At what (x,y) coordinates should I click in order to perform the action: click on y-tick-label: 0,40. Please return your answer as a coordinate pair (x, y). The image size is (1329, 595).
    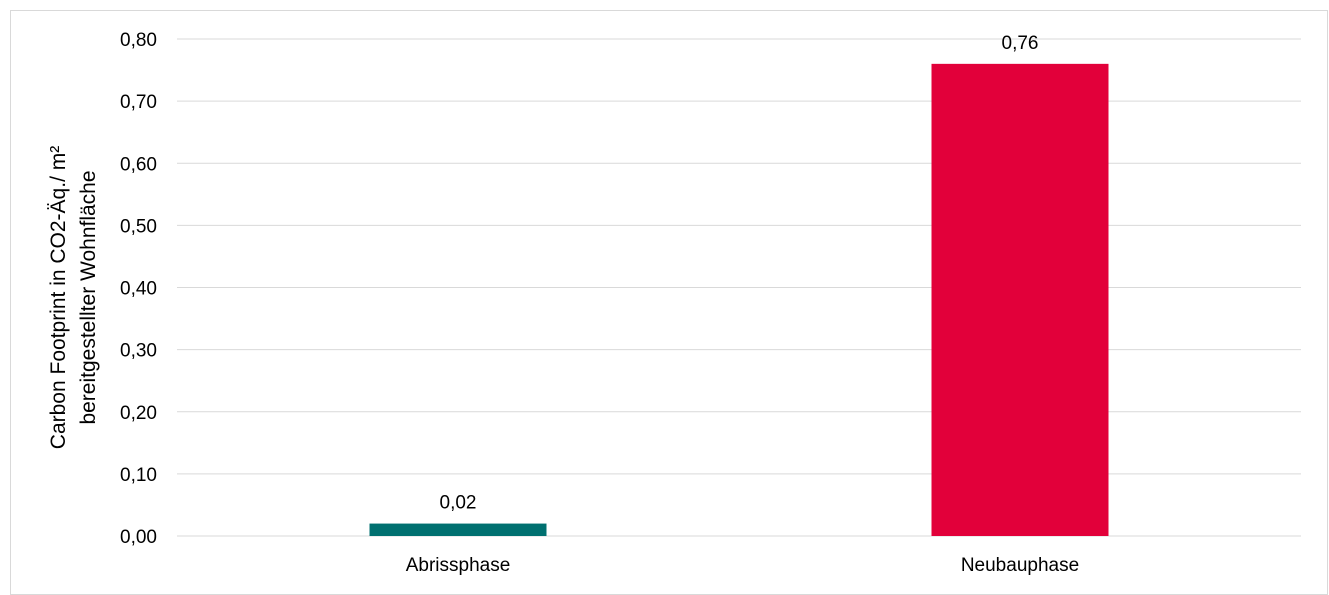
    Looking at the image, I should click on (138, 289).